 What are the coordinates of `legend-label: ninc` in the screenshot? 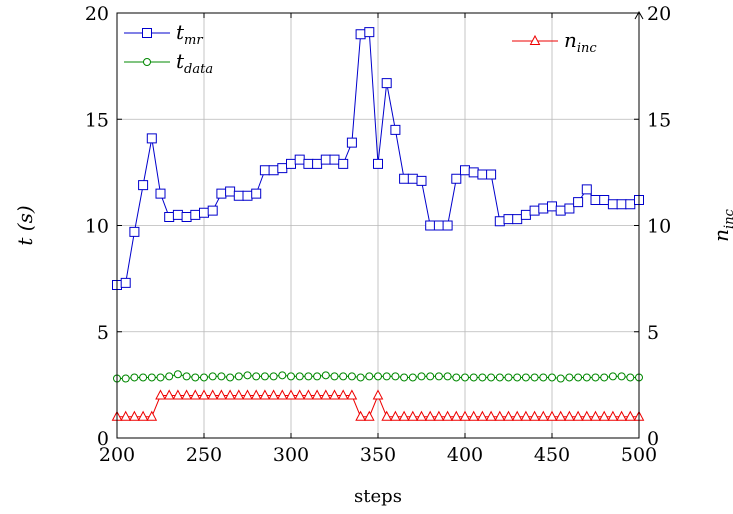 It's located at (580, 42).